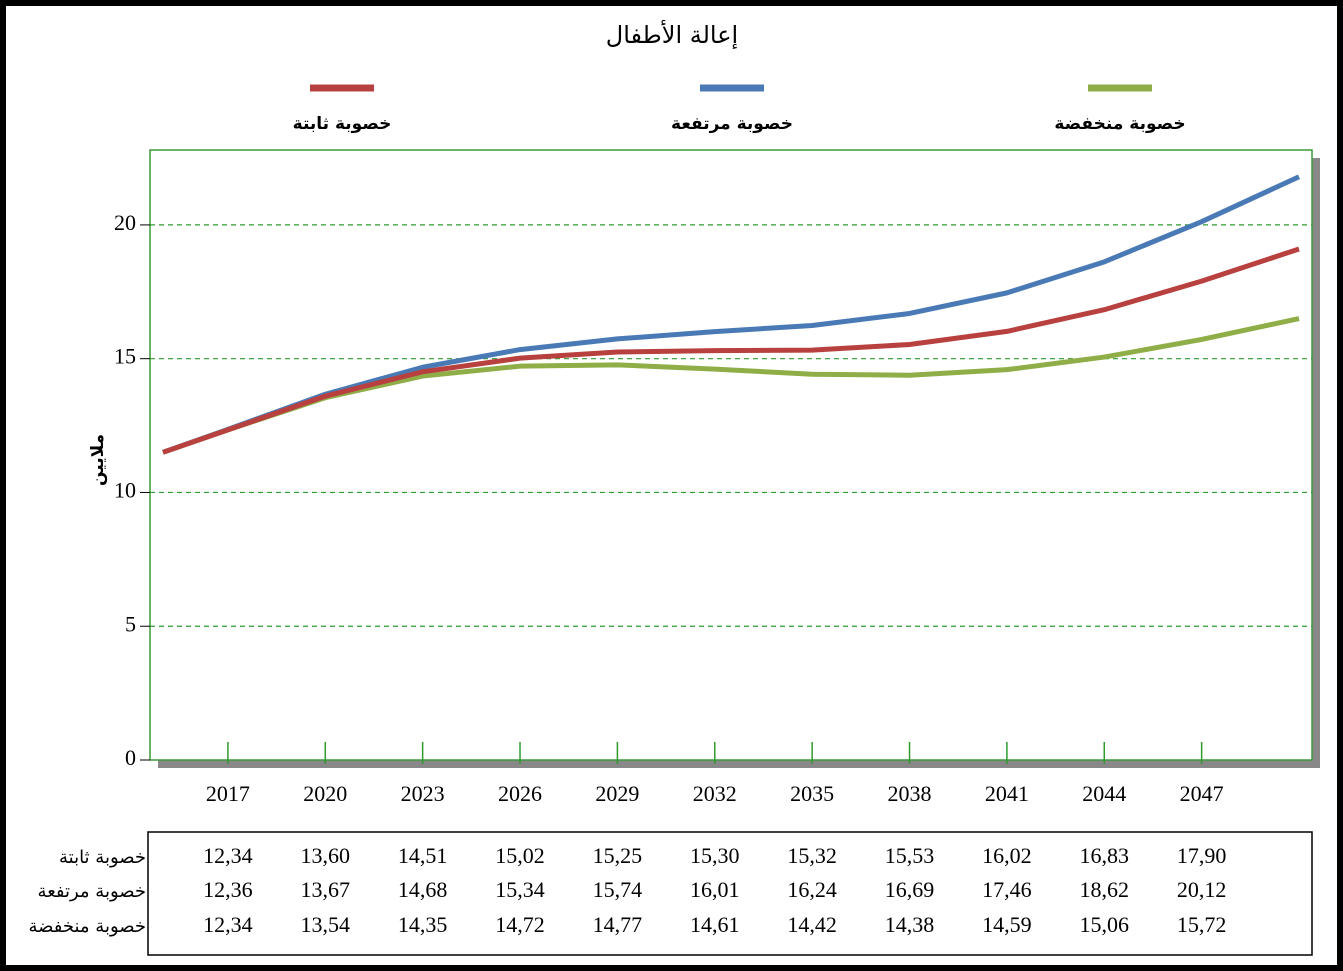  Describe the element at coordinates (910, 855) in the screenshot. I see `table-cell: 15,53` at that location.